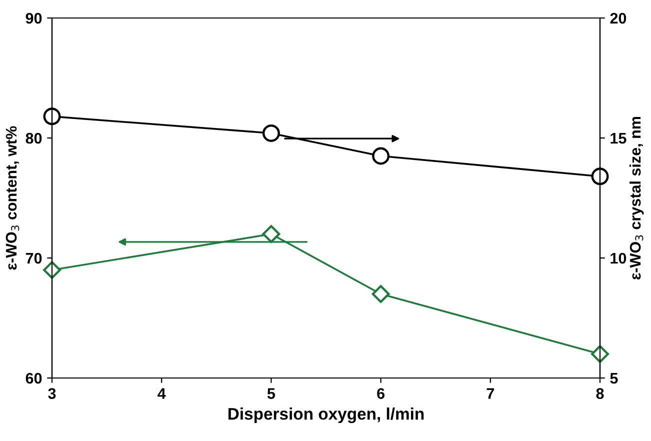  What do you see at coordinates (618, 18) in the screenshot?
I see `y2-tick-label: 20` at bounding box center [618, 18].